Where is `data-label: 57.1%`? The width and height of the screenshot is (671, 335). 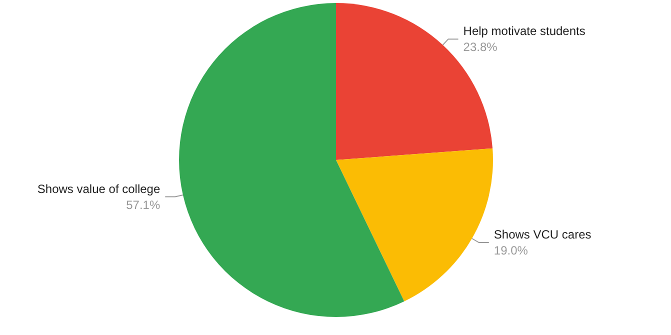 data-label: 57.1% is located at coordinates (143, 205).